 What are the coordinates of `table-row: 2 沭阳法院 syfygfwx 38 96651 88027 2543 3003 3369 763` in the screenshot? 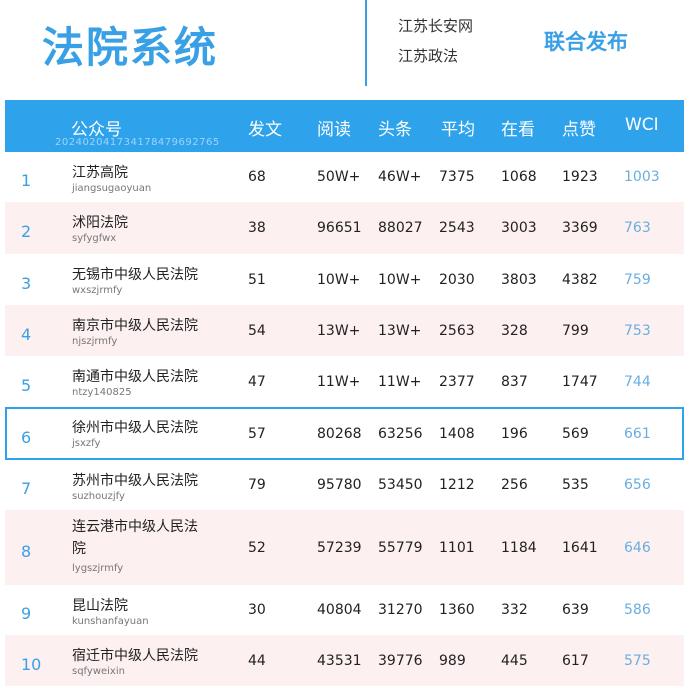 It's located at (344, 228).